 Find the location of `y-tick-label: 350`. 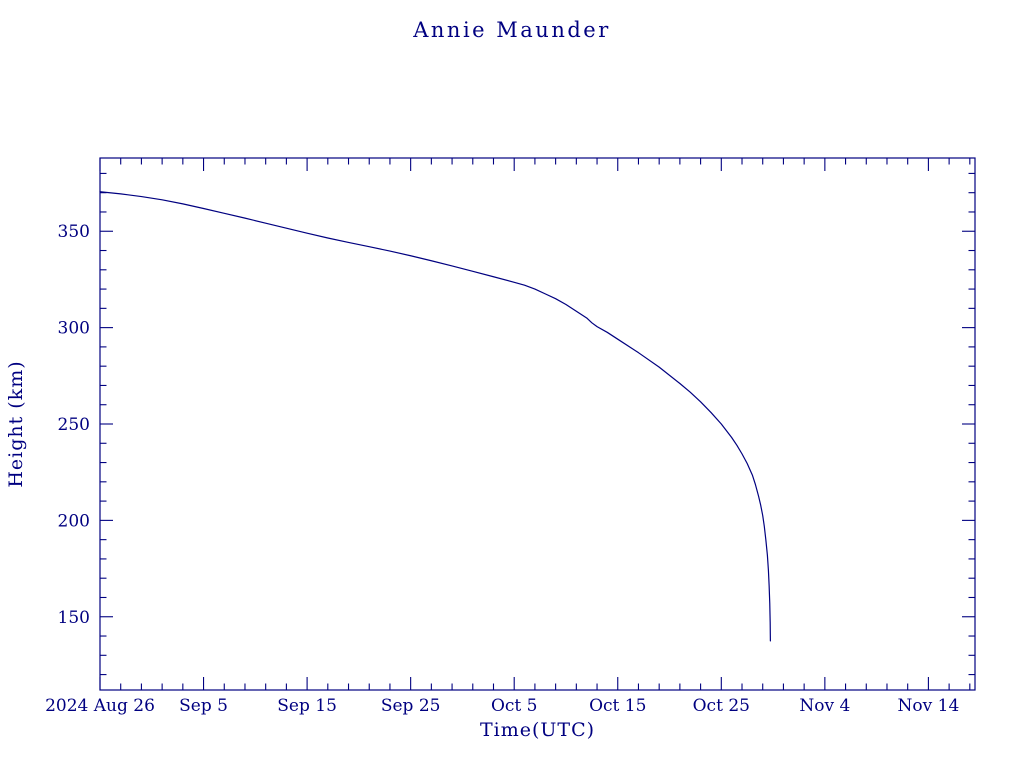

y-tick-label: 350 is located at coordinates (74, 232).